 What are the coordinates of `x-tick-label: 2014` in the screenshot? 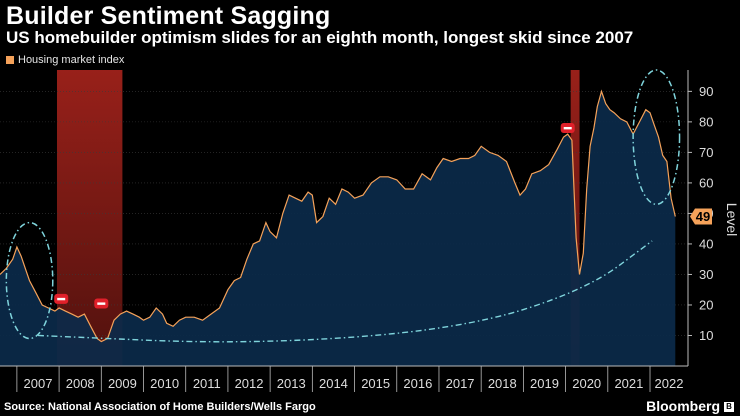 It's located at (333, 383).